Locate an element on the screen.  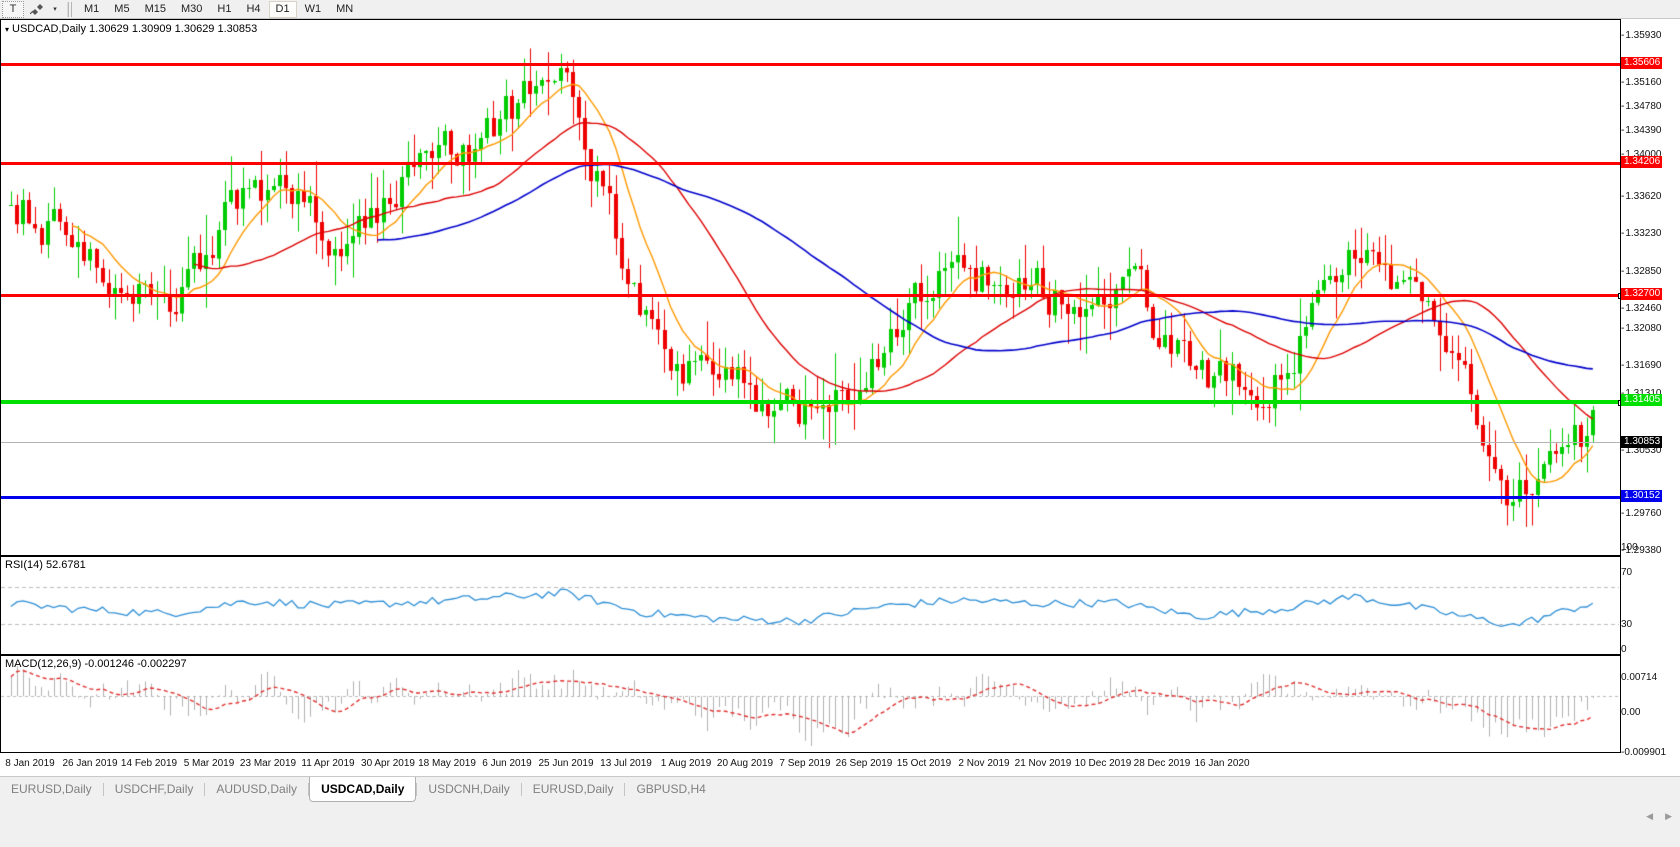
rsi-canvas is located at coordinates (810, 605).